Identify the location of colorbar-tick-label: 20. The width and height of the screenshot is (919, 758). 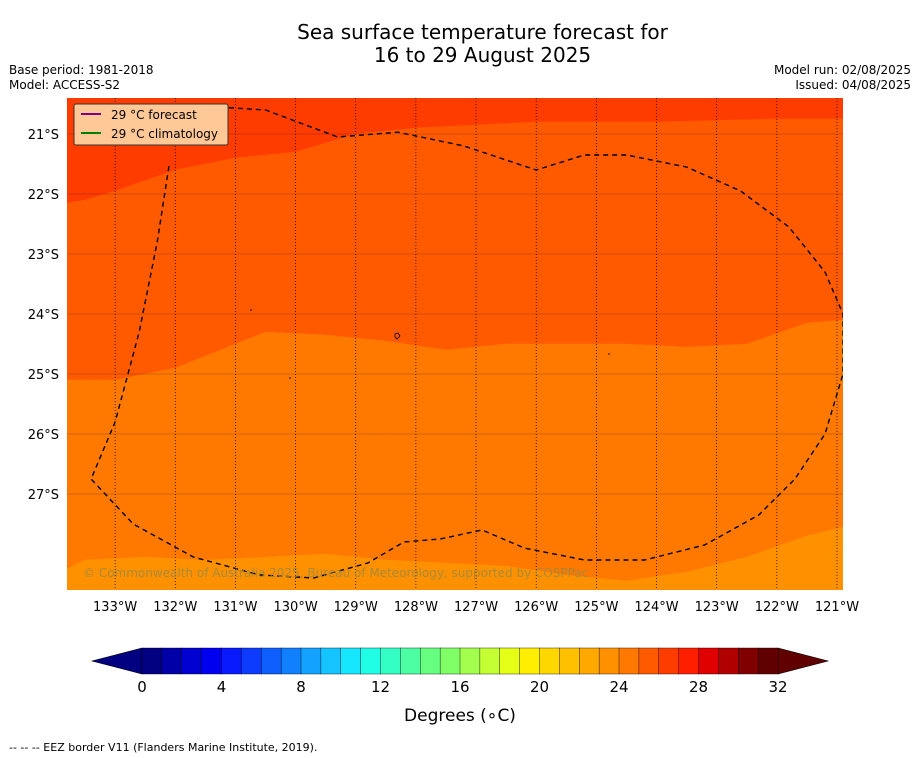
(539, 687).